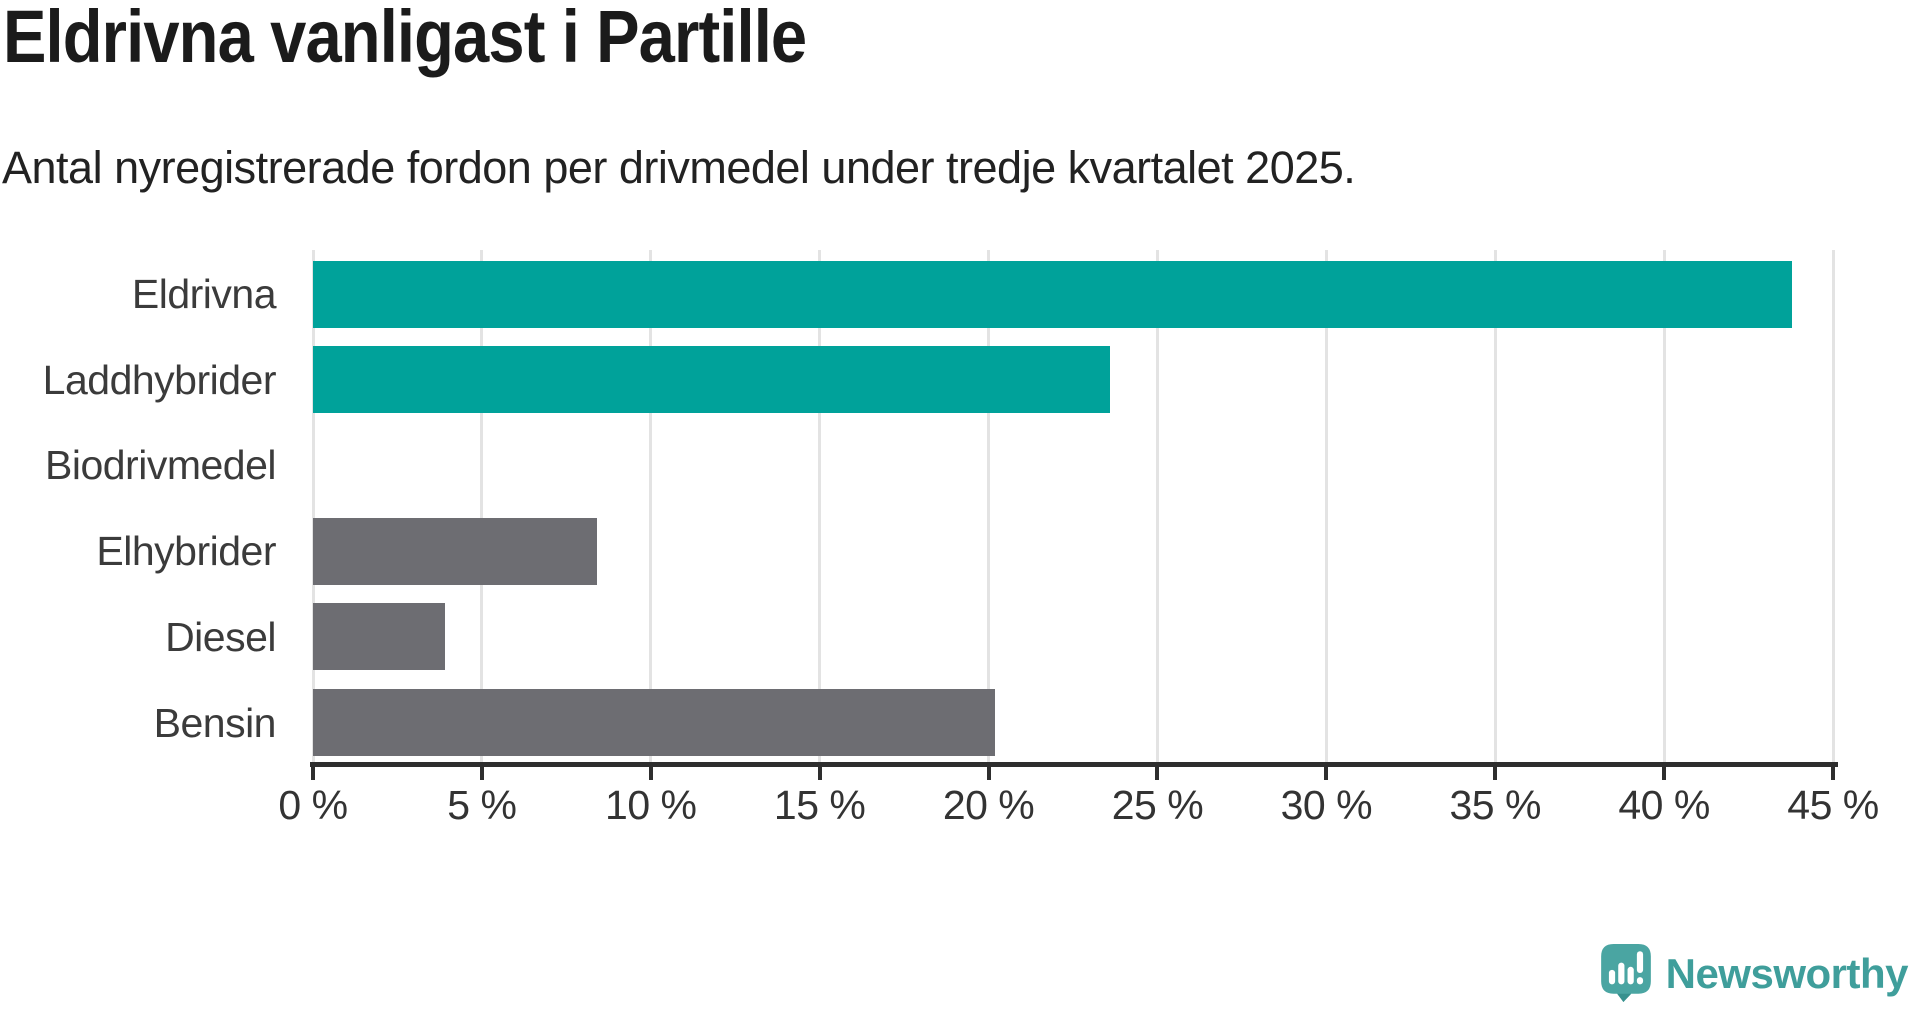 The image size is (1920, 1010). I want to click on category-label: Diesel, so click(220, 636).